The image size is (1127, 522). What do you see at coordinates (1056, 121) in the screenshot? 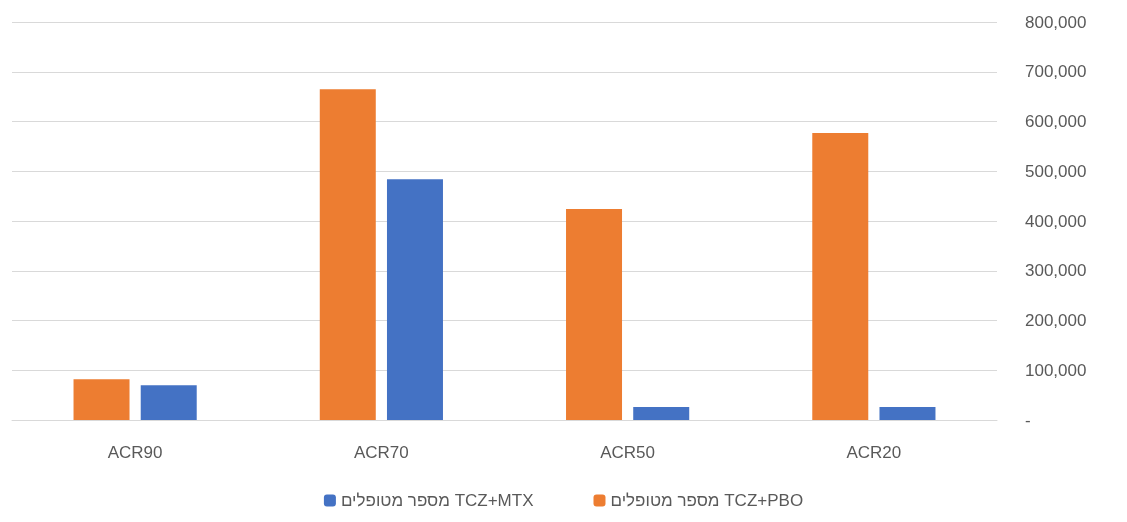
I see `y-tick-label: 600,000` at bounding box center [1056, 121].